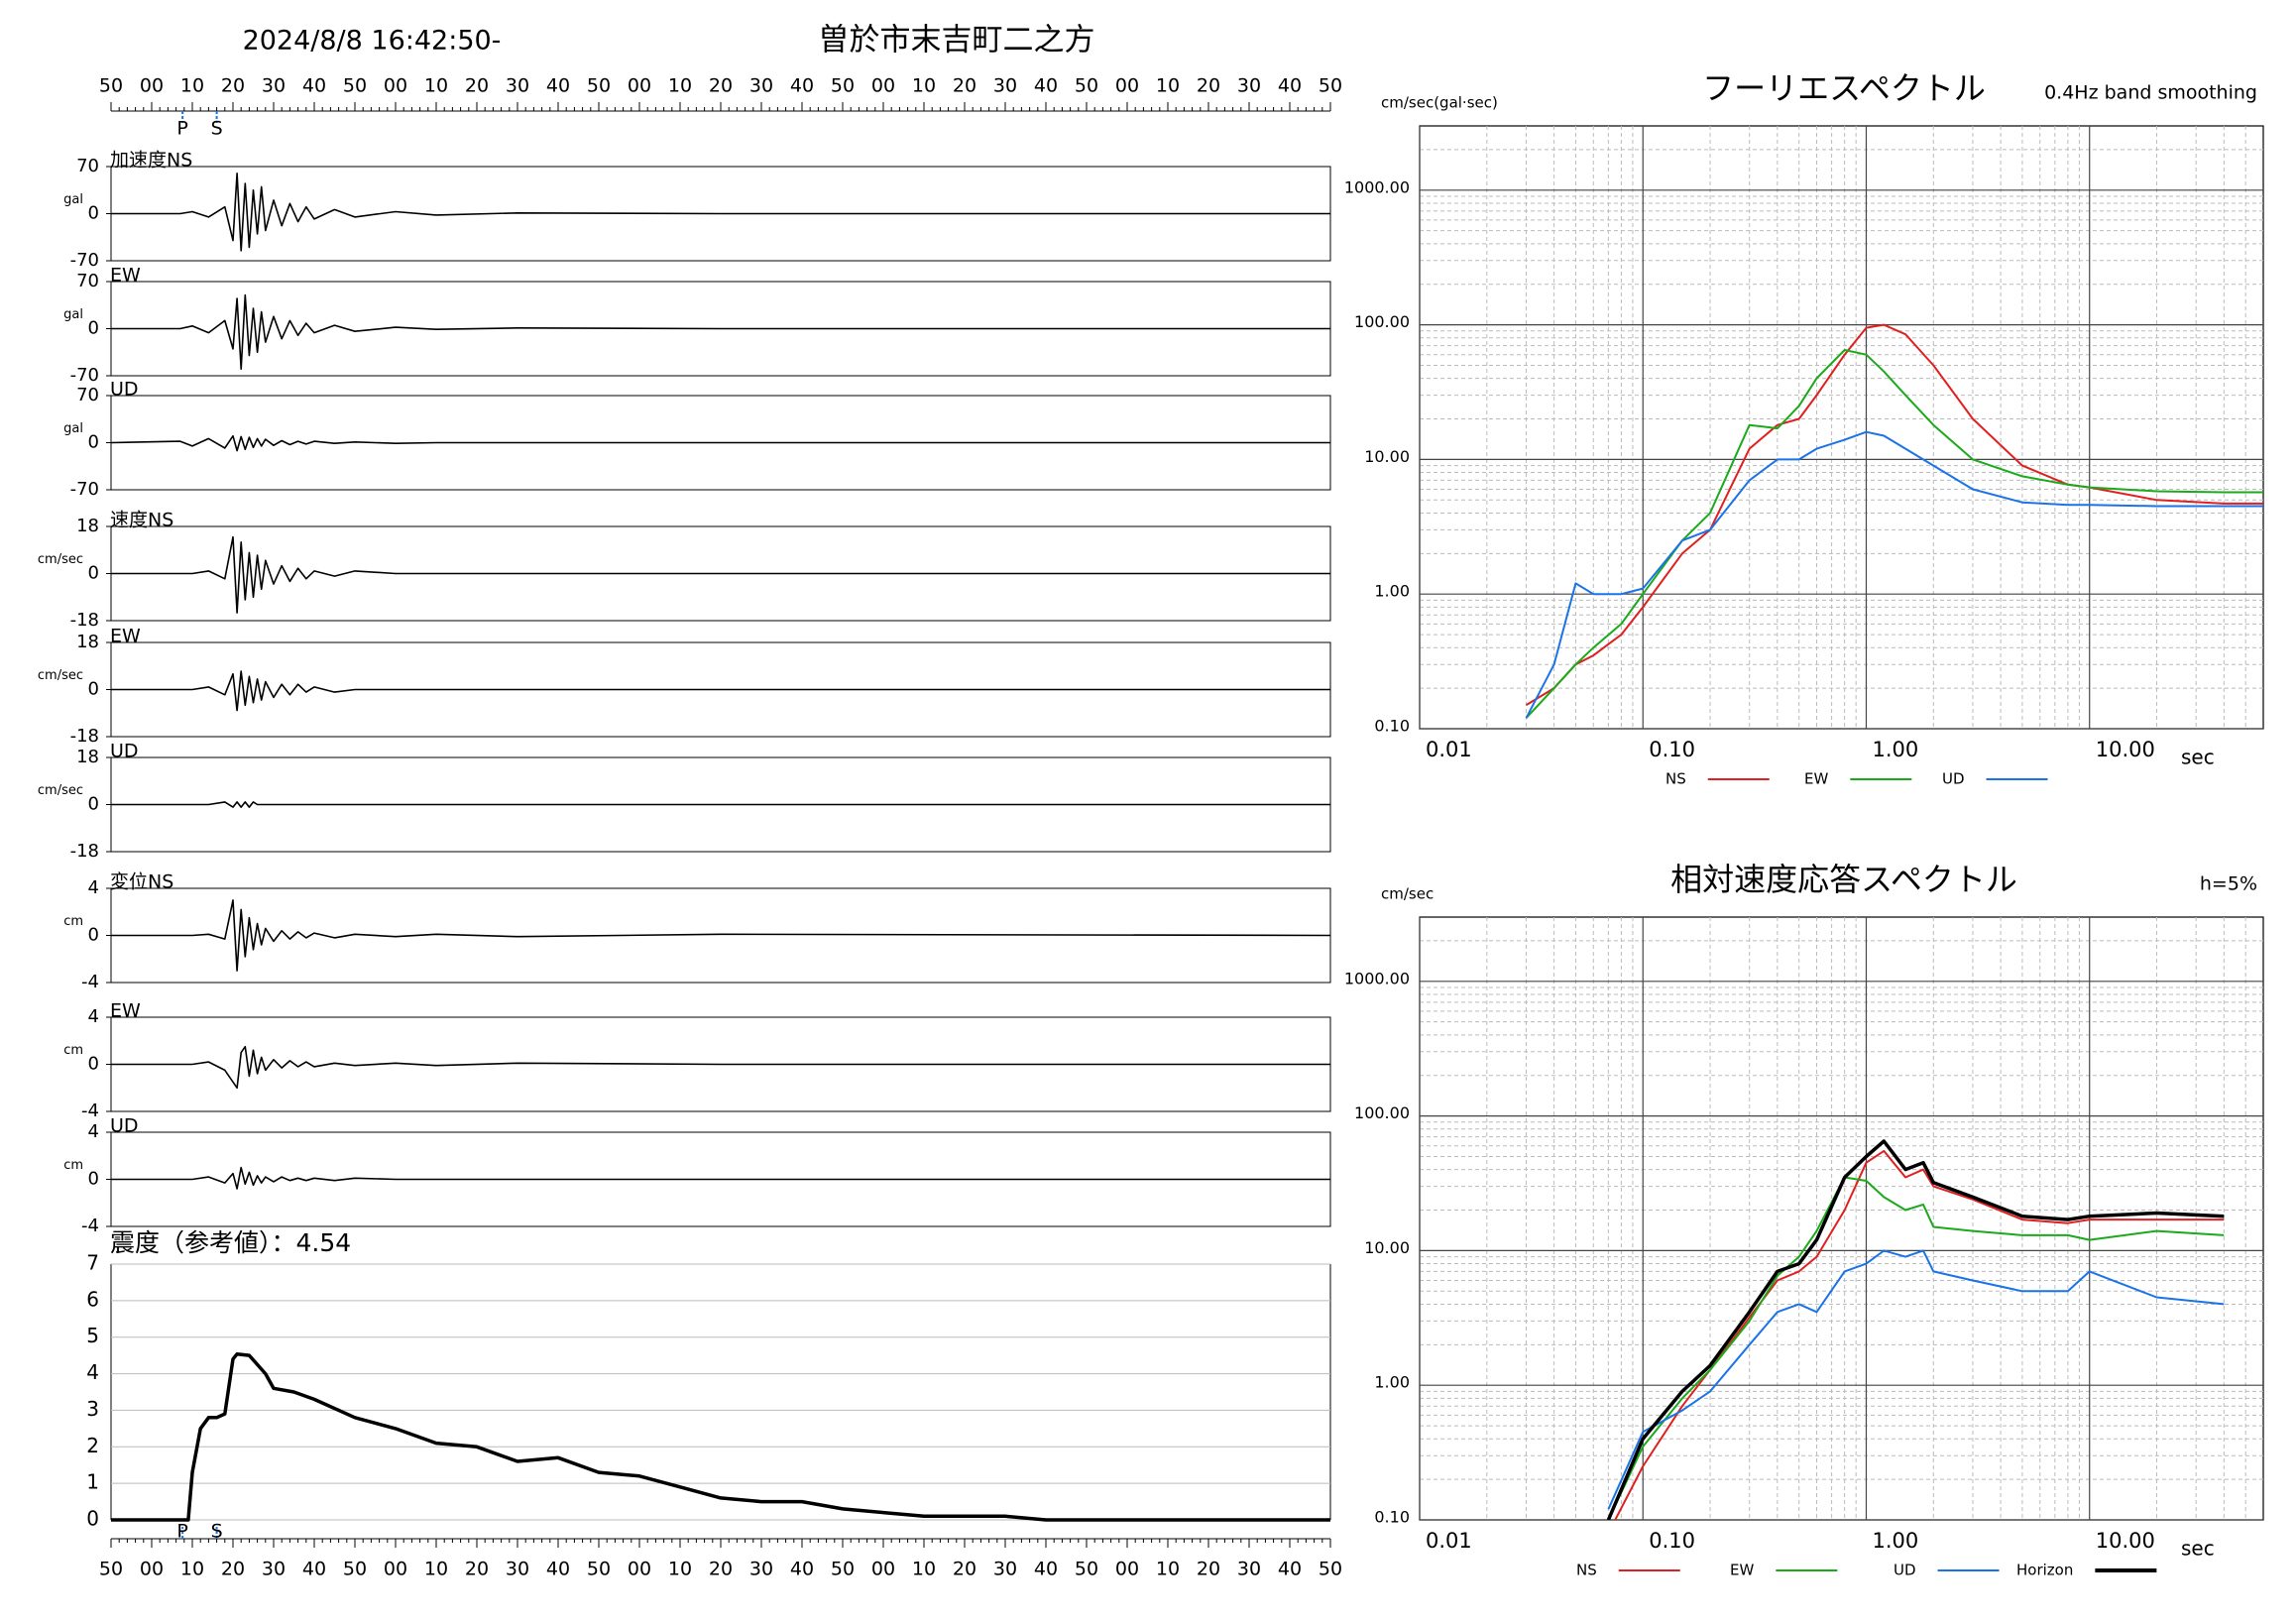 The height and width of the screenshot is (1623, 2296). I want to click on x-tick-label: 0.10, so click(1672, 1541).